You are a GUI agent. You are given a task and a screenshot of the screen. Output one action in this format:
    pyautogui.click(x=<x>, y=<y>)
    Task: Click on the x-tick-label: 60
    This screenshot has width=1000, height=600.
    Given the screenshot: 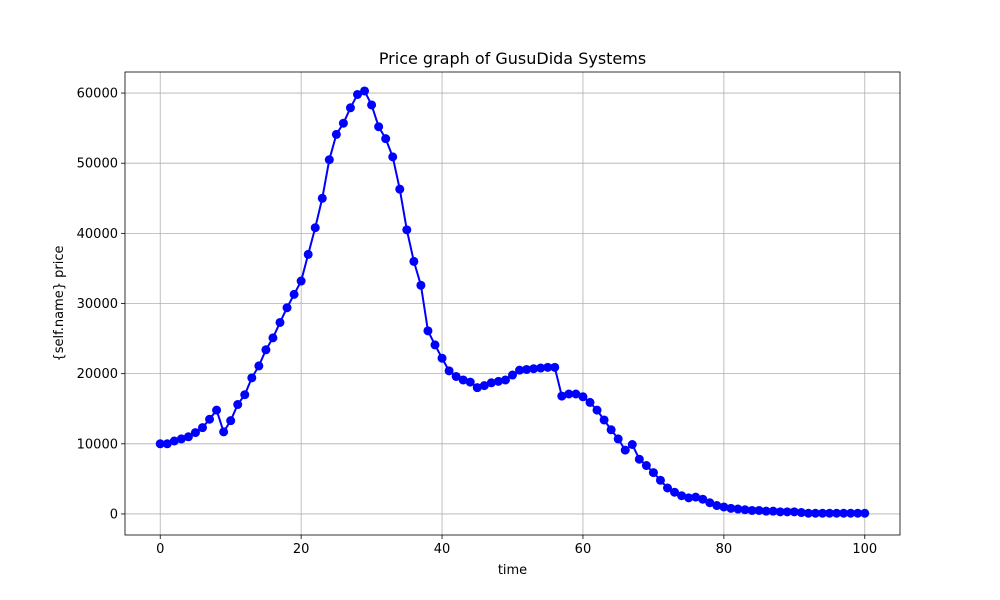 What is the action you would take?
    pyautogui.click(x=583, y=549)
    